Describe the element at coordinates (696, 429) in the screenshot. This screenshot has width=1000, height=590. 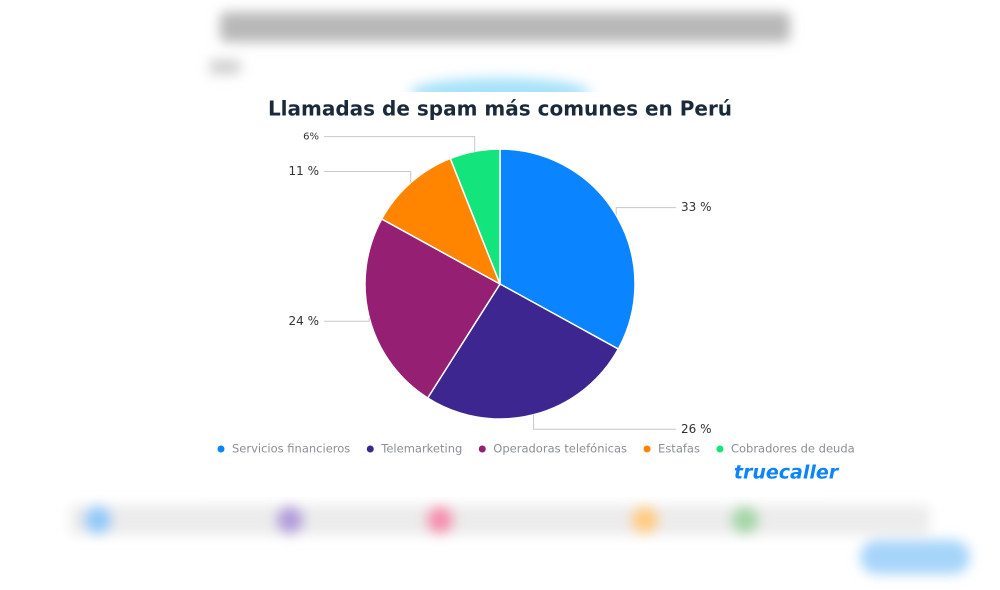
I see `data-label: 26 %` at that location.